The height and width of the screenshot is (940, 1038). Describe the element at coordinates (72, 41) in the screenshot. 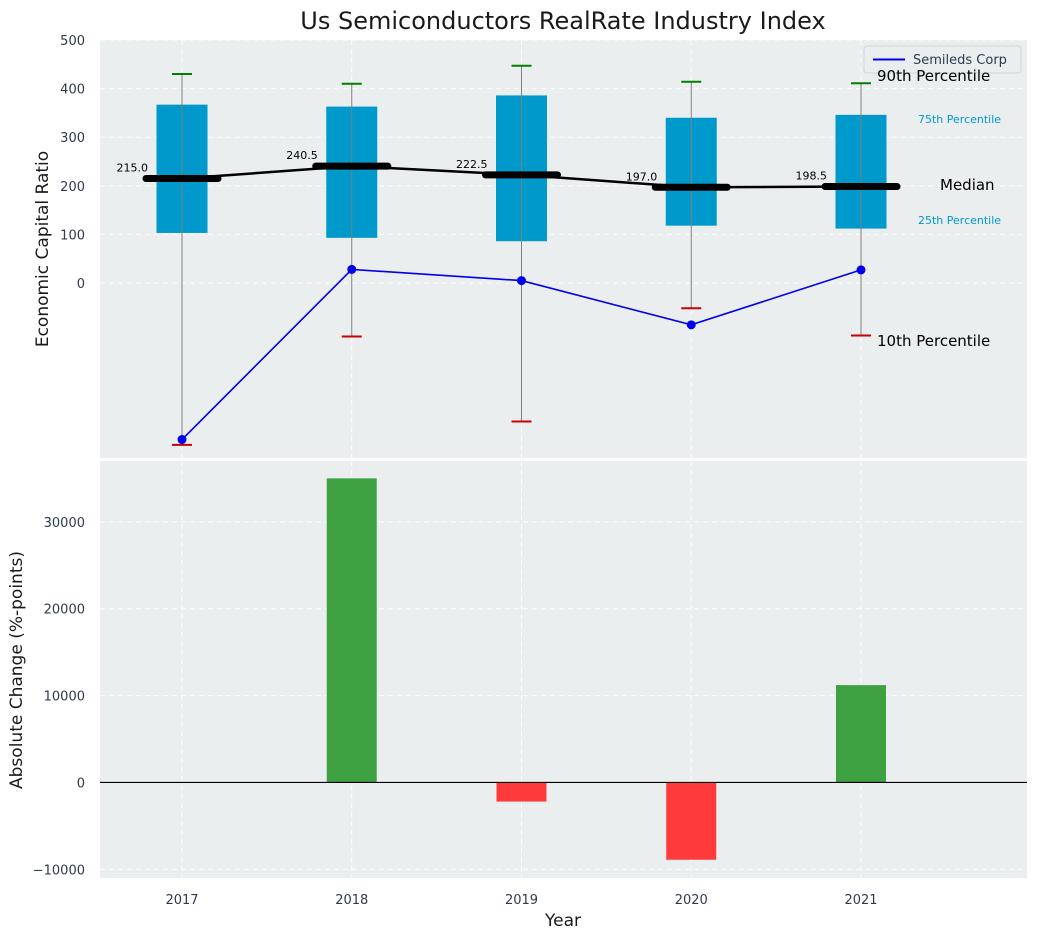

I see `y-tick-label: 500` at that location.